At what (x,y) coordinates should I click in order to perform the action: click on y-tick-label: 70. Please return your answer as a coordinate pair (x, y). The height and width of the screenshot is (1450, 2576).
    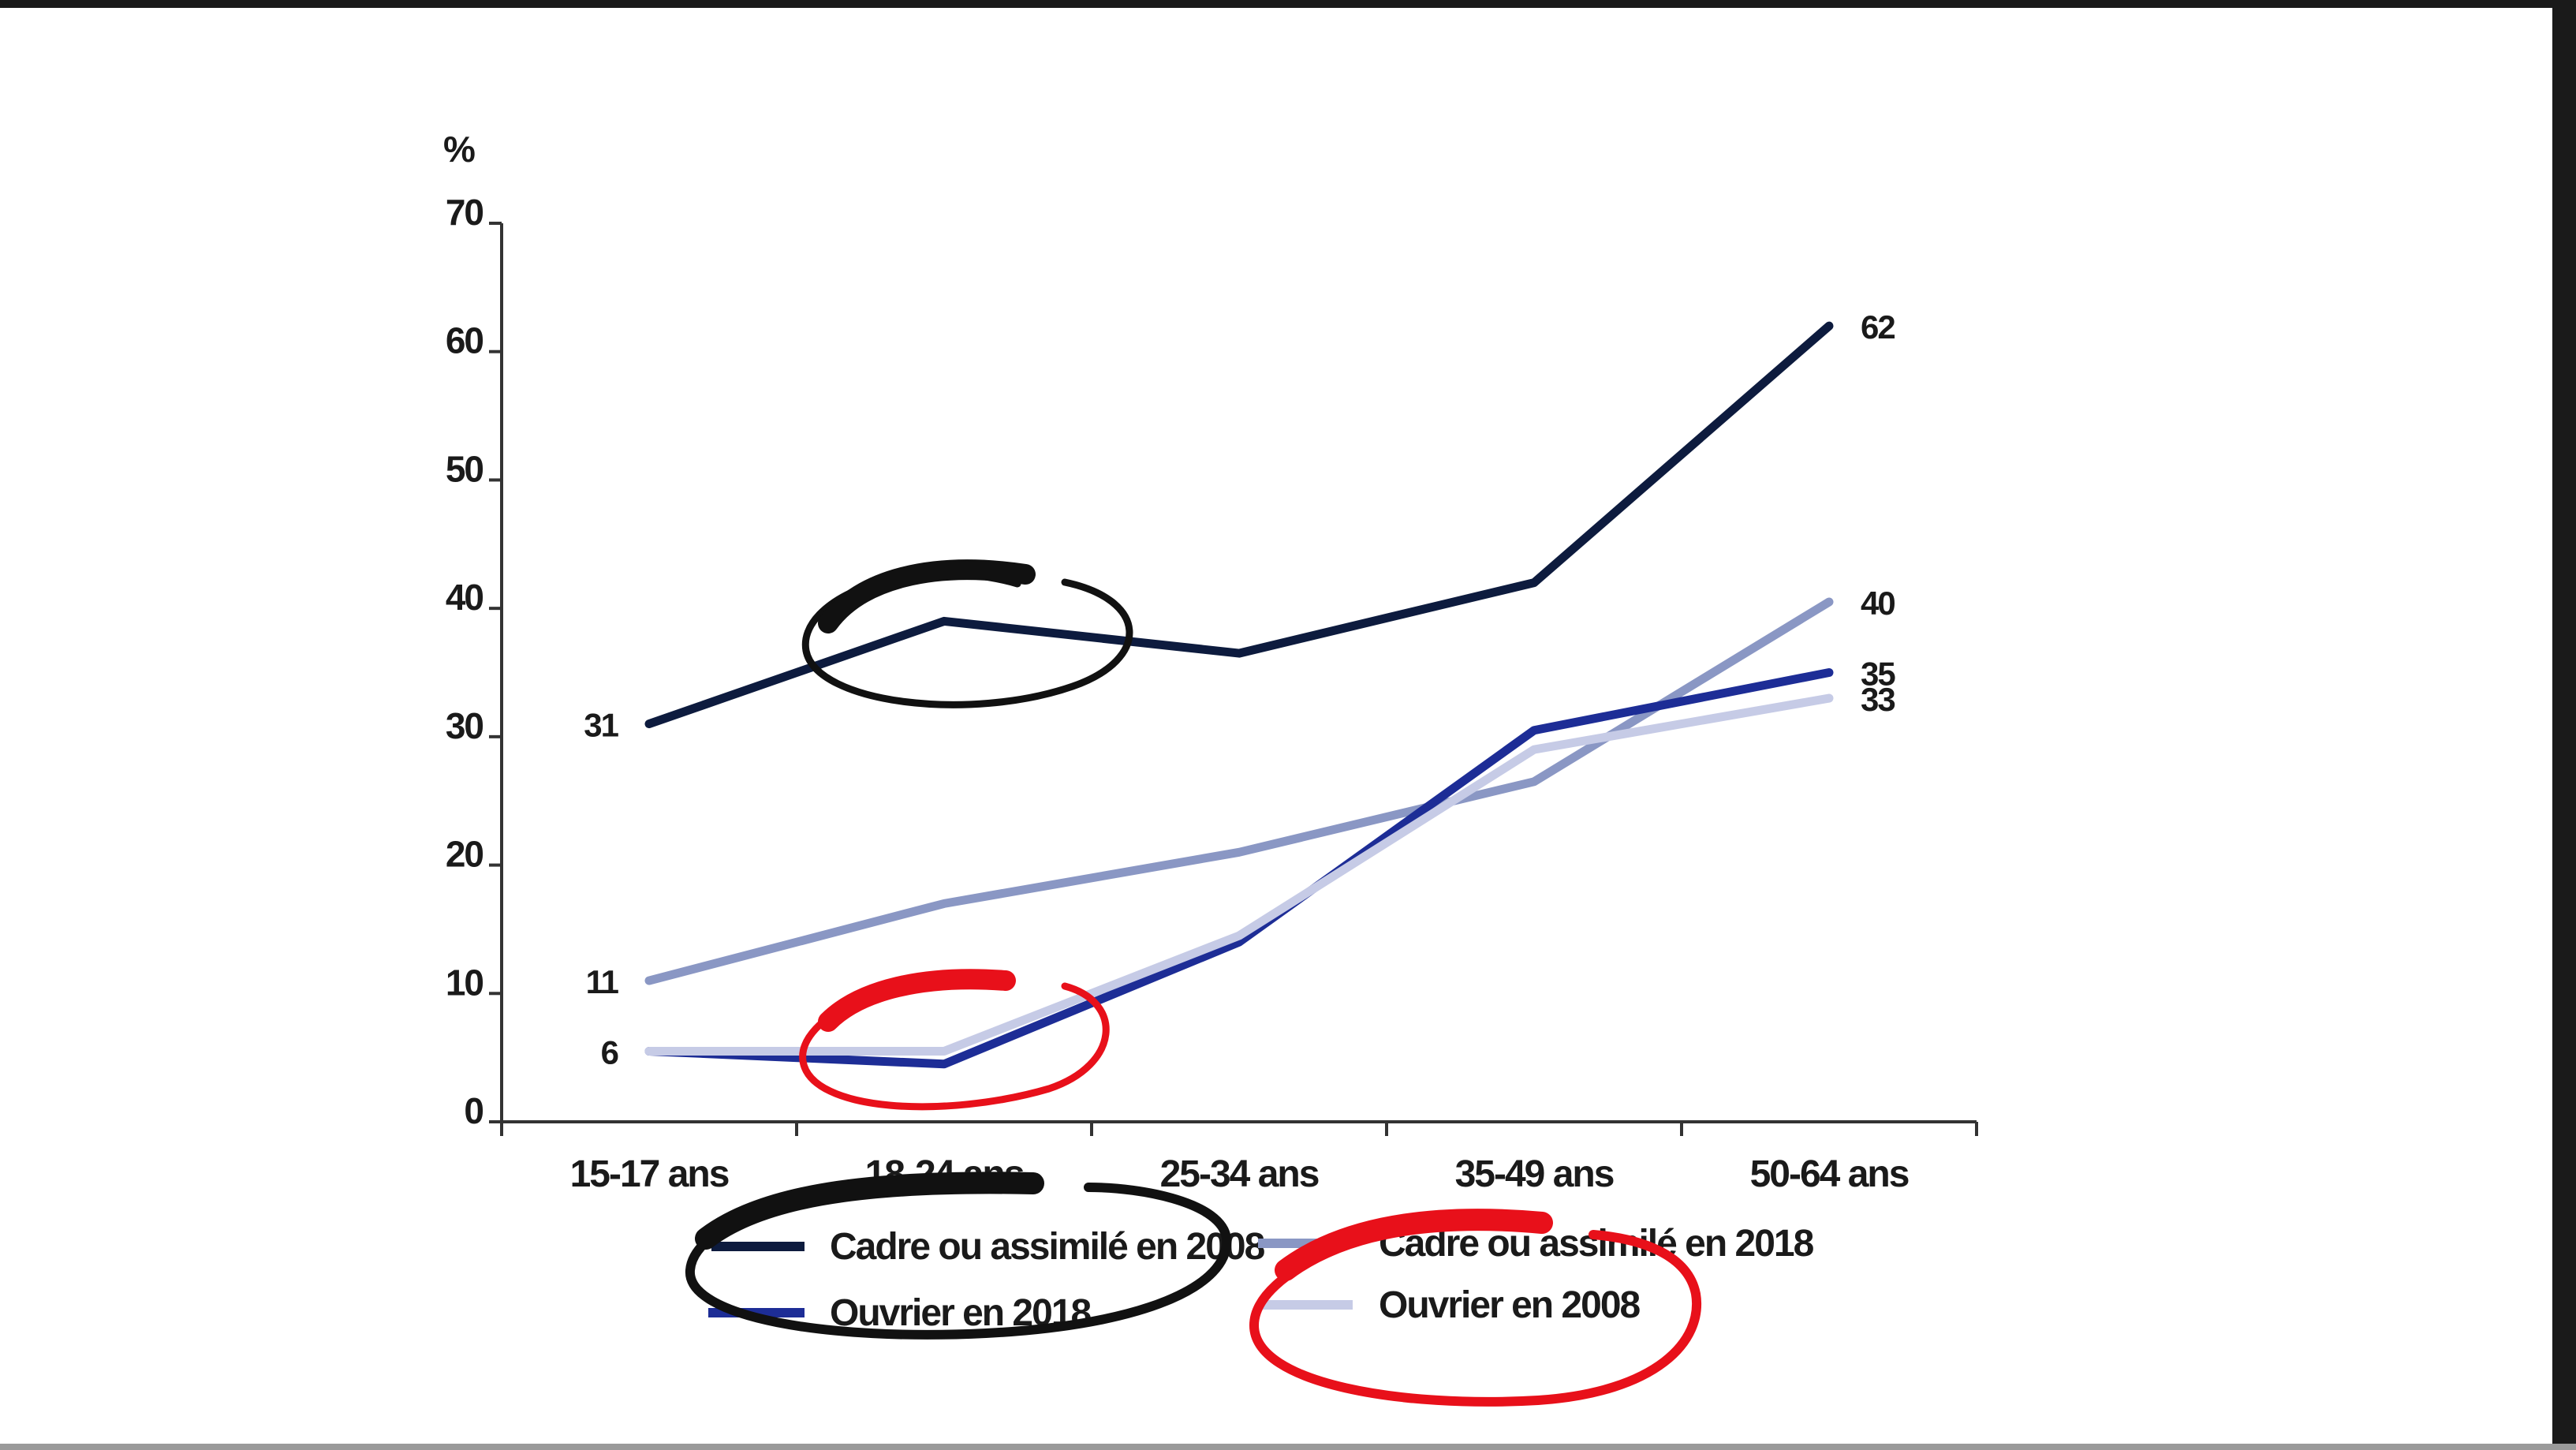
    Looking at the image, I should click on (464, 213).